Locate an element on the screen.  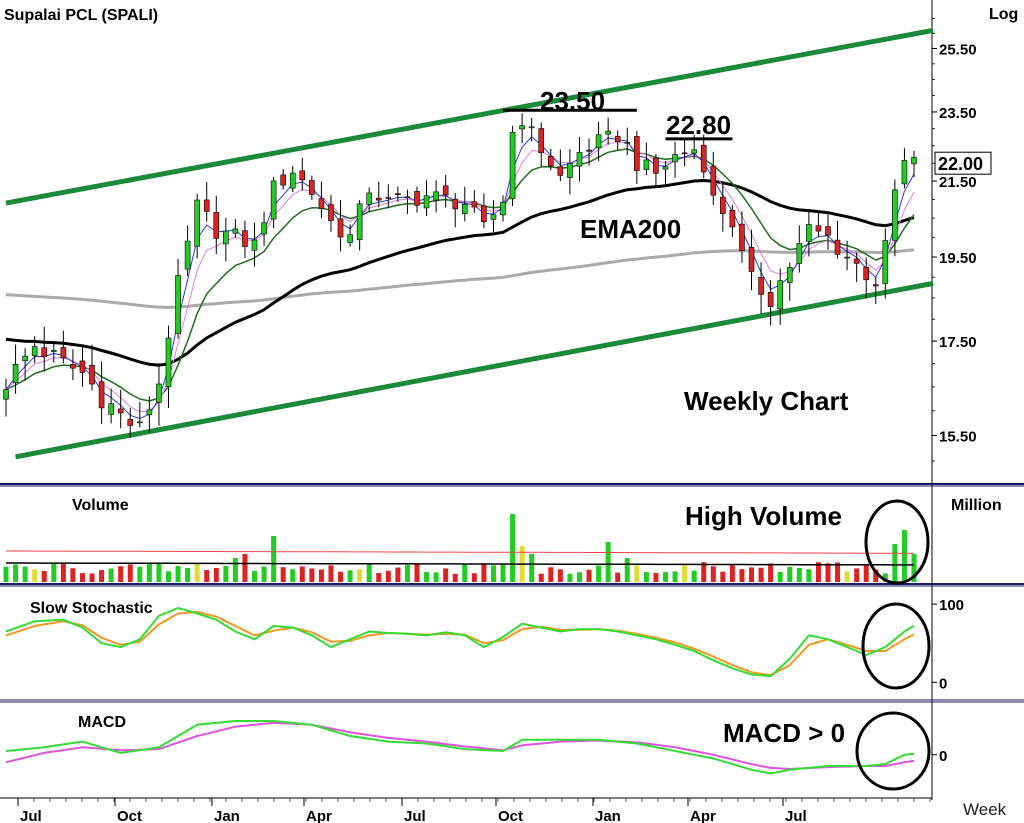
macd-highlight-ellipse is located at coordinates (893, 751).